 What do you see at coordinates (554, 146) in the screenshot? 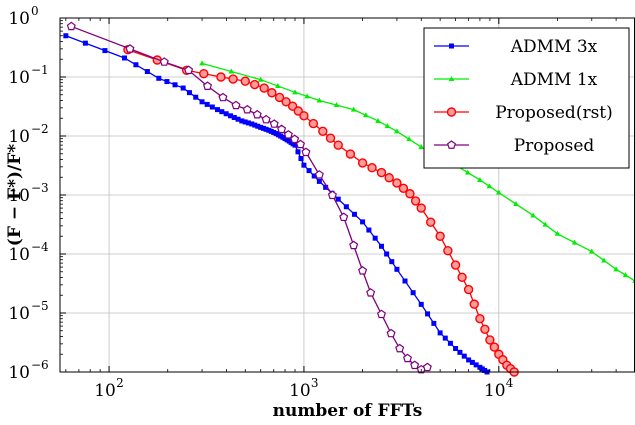
I see `legend-label: Proposed` at bounding box center [554, 146].